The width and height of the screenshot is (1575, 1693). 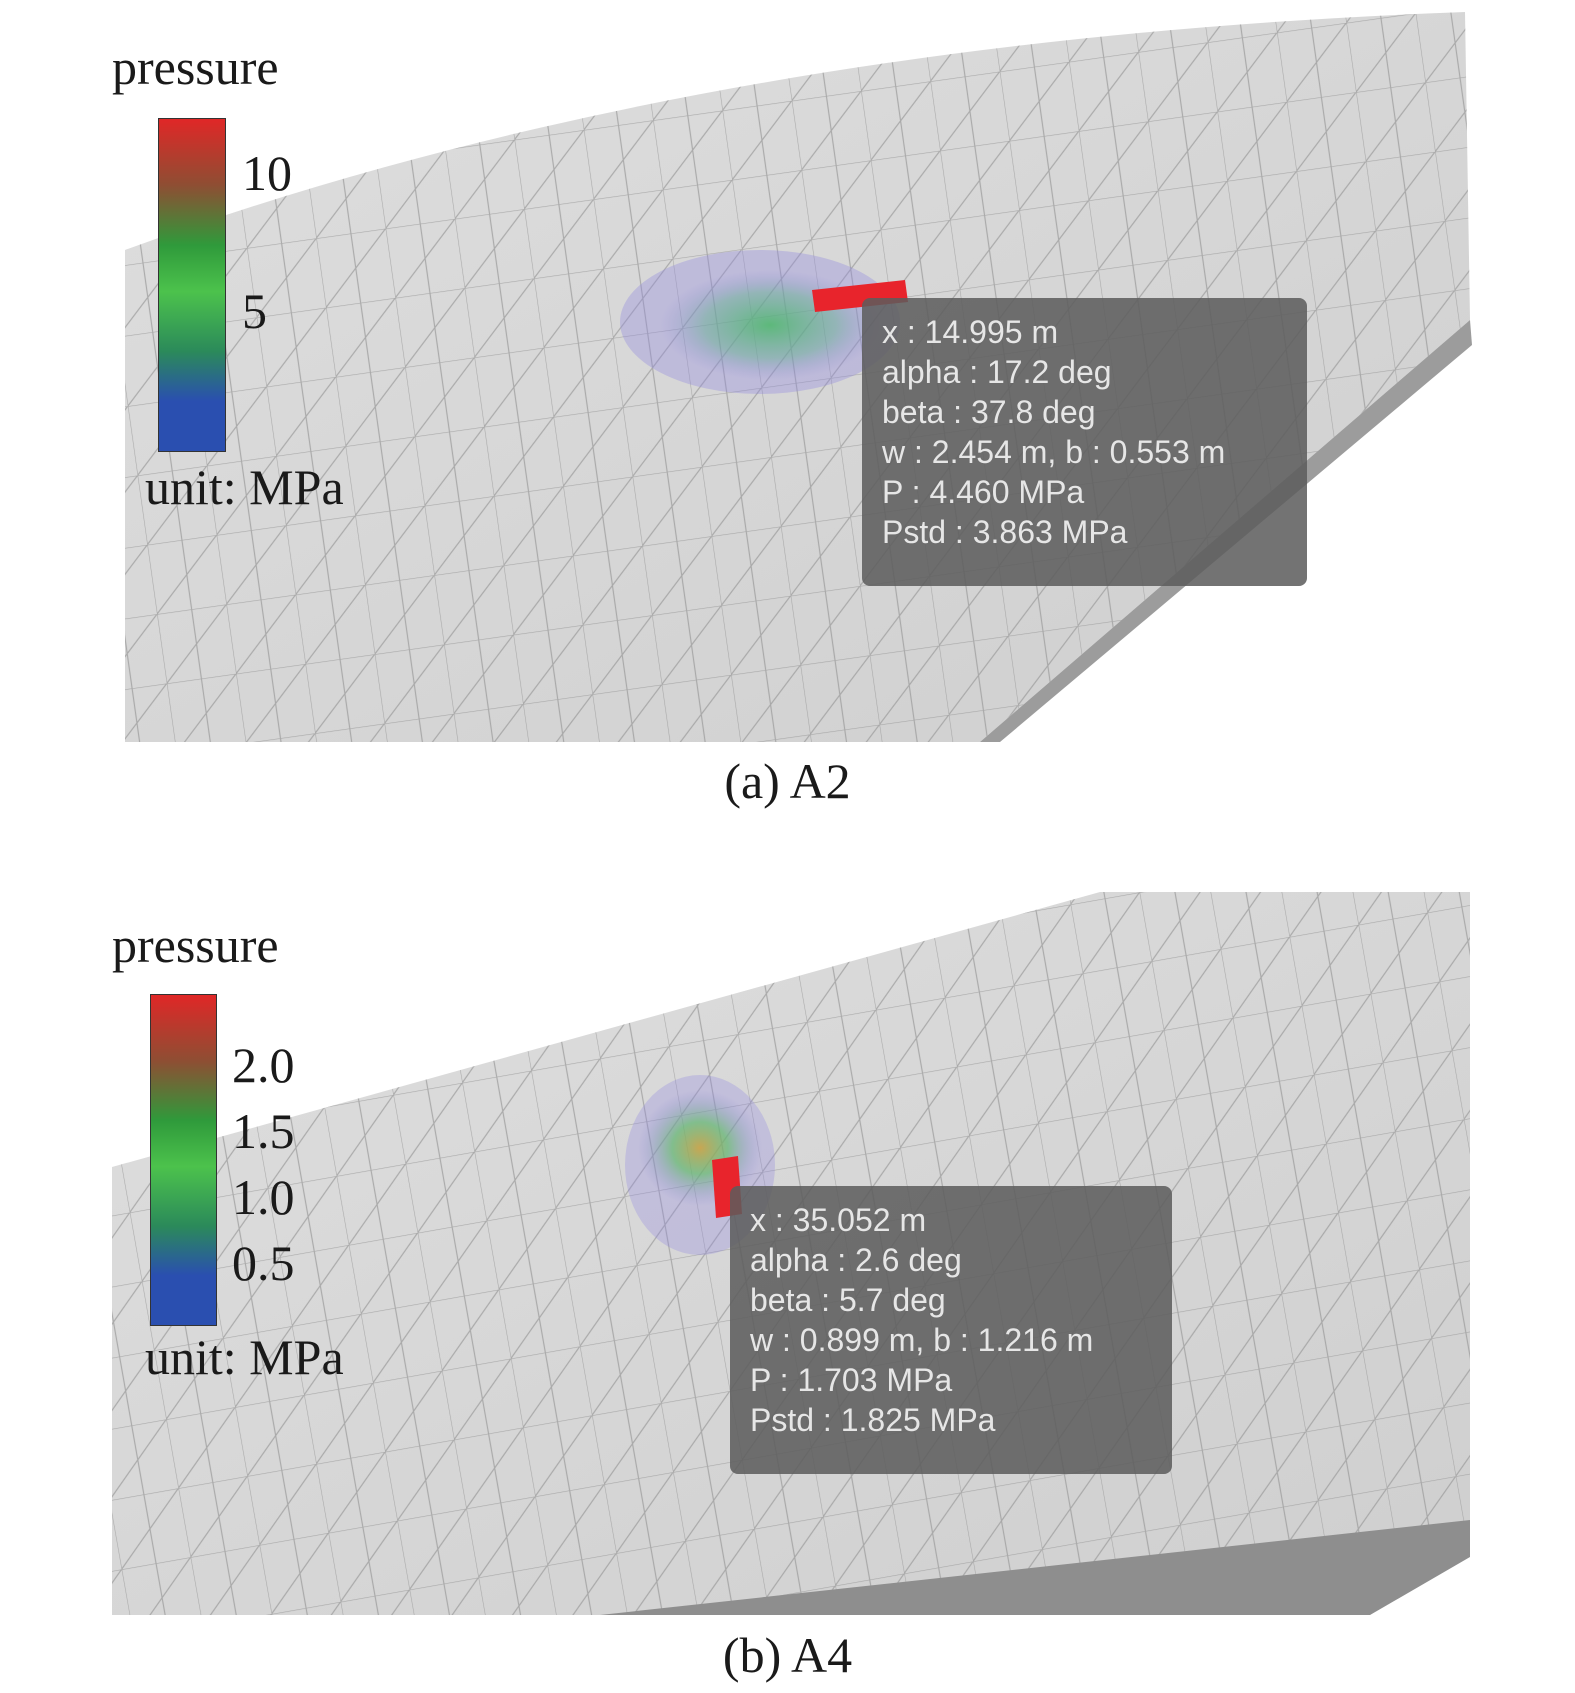 What do you see at coordinates (244, 487) in the screenshot?
I see `legend-unit-a: unit: MPa` at bounding box center [244, 487].